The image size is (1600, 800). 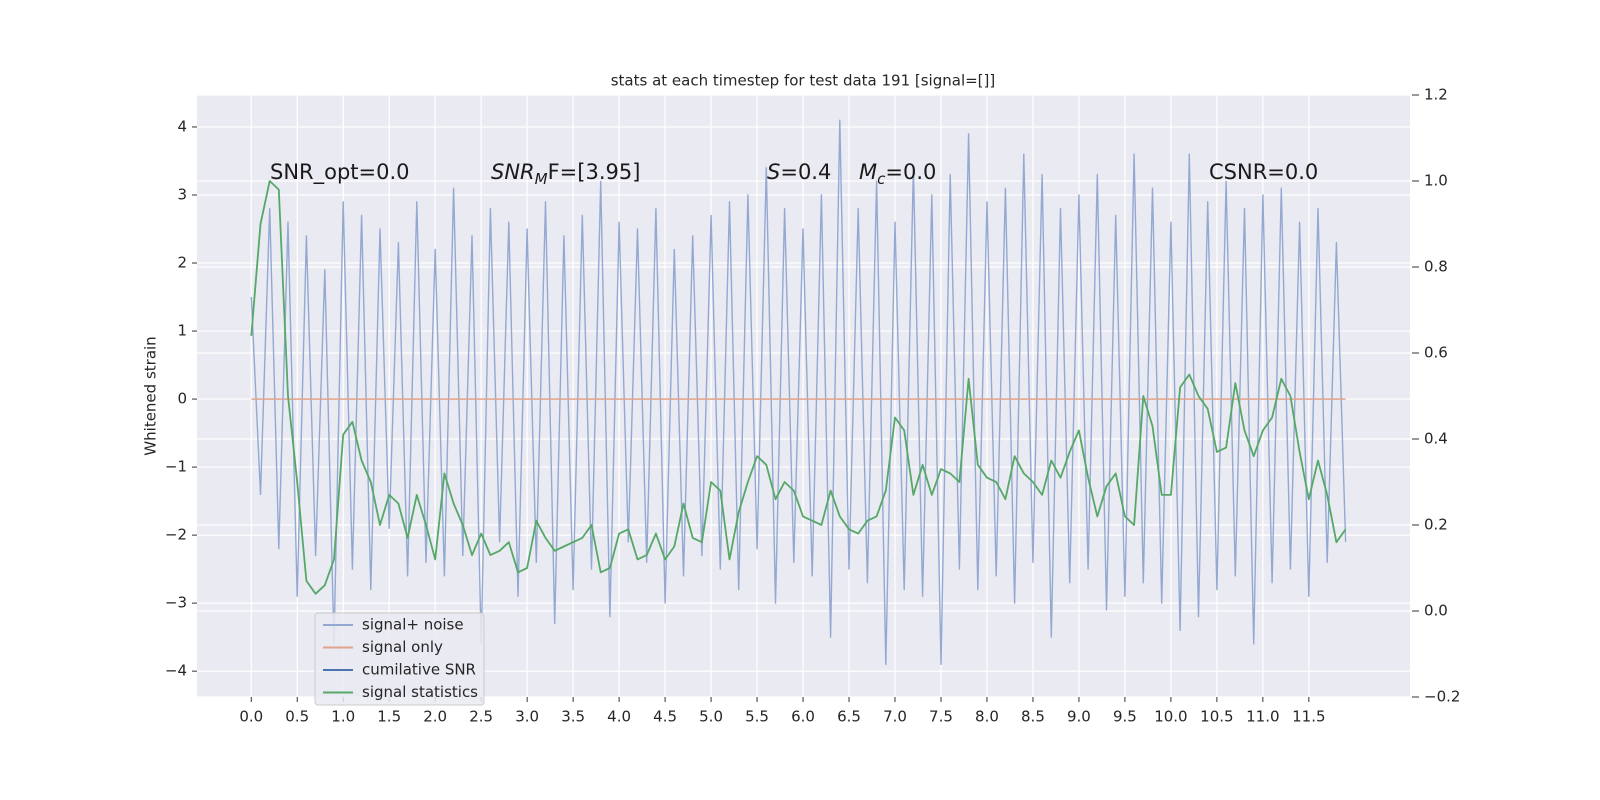 I want to click on x-tick-label: 2.0, so click(x=435, y=717).